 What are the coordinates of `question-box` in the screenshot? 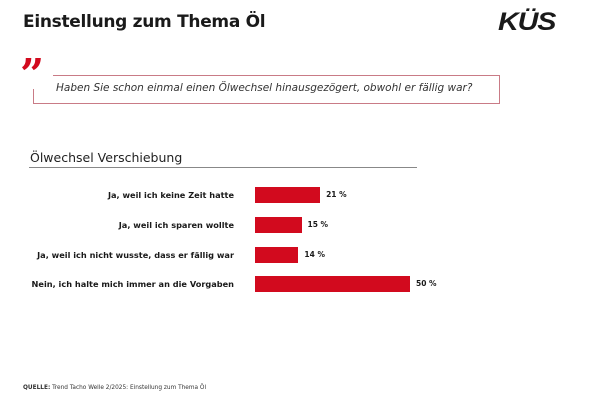 It's located at (266, 89).